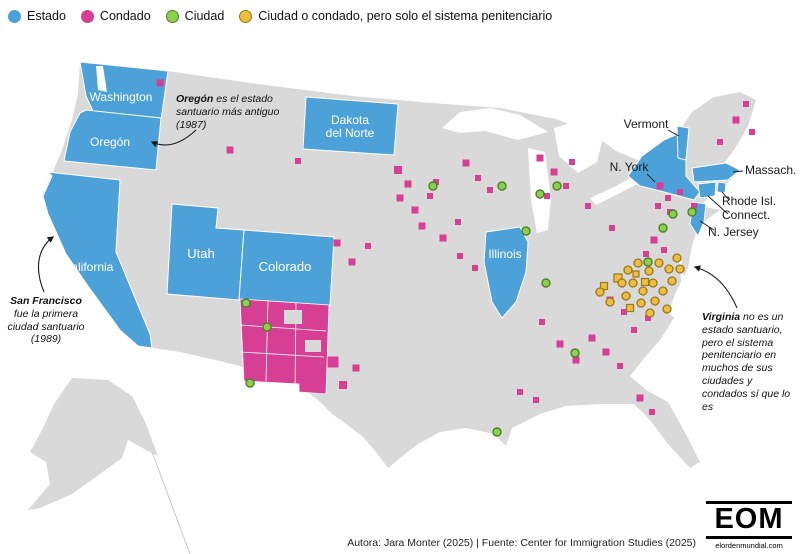 The image size is (800, 554). I want to click on state-label-california: California, so click(88, 267).